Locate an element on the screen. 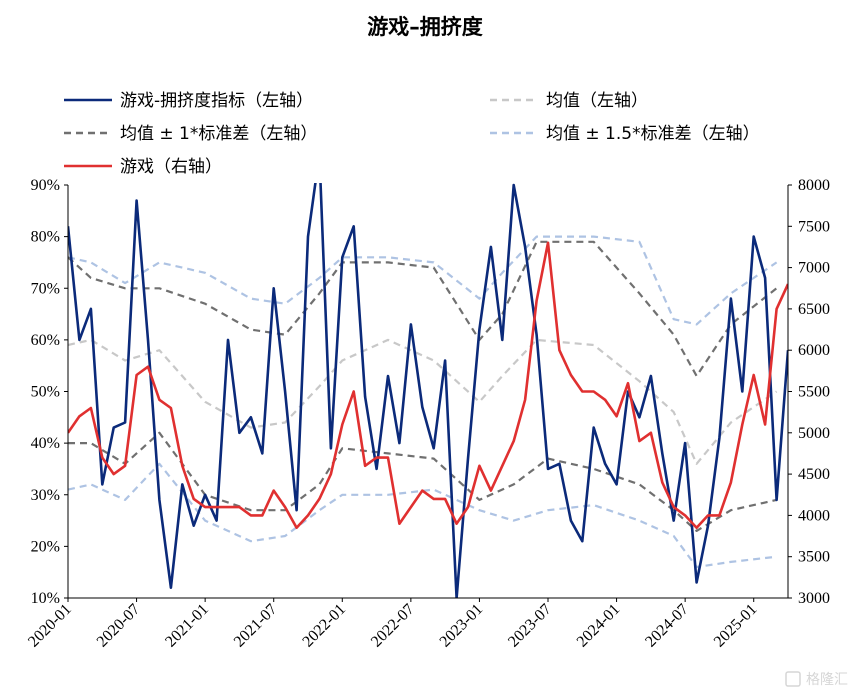  y-left-tick-label: 10% is located at coordinates (45, 598).